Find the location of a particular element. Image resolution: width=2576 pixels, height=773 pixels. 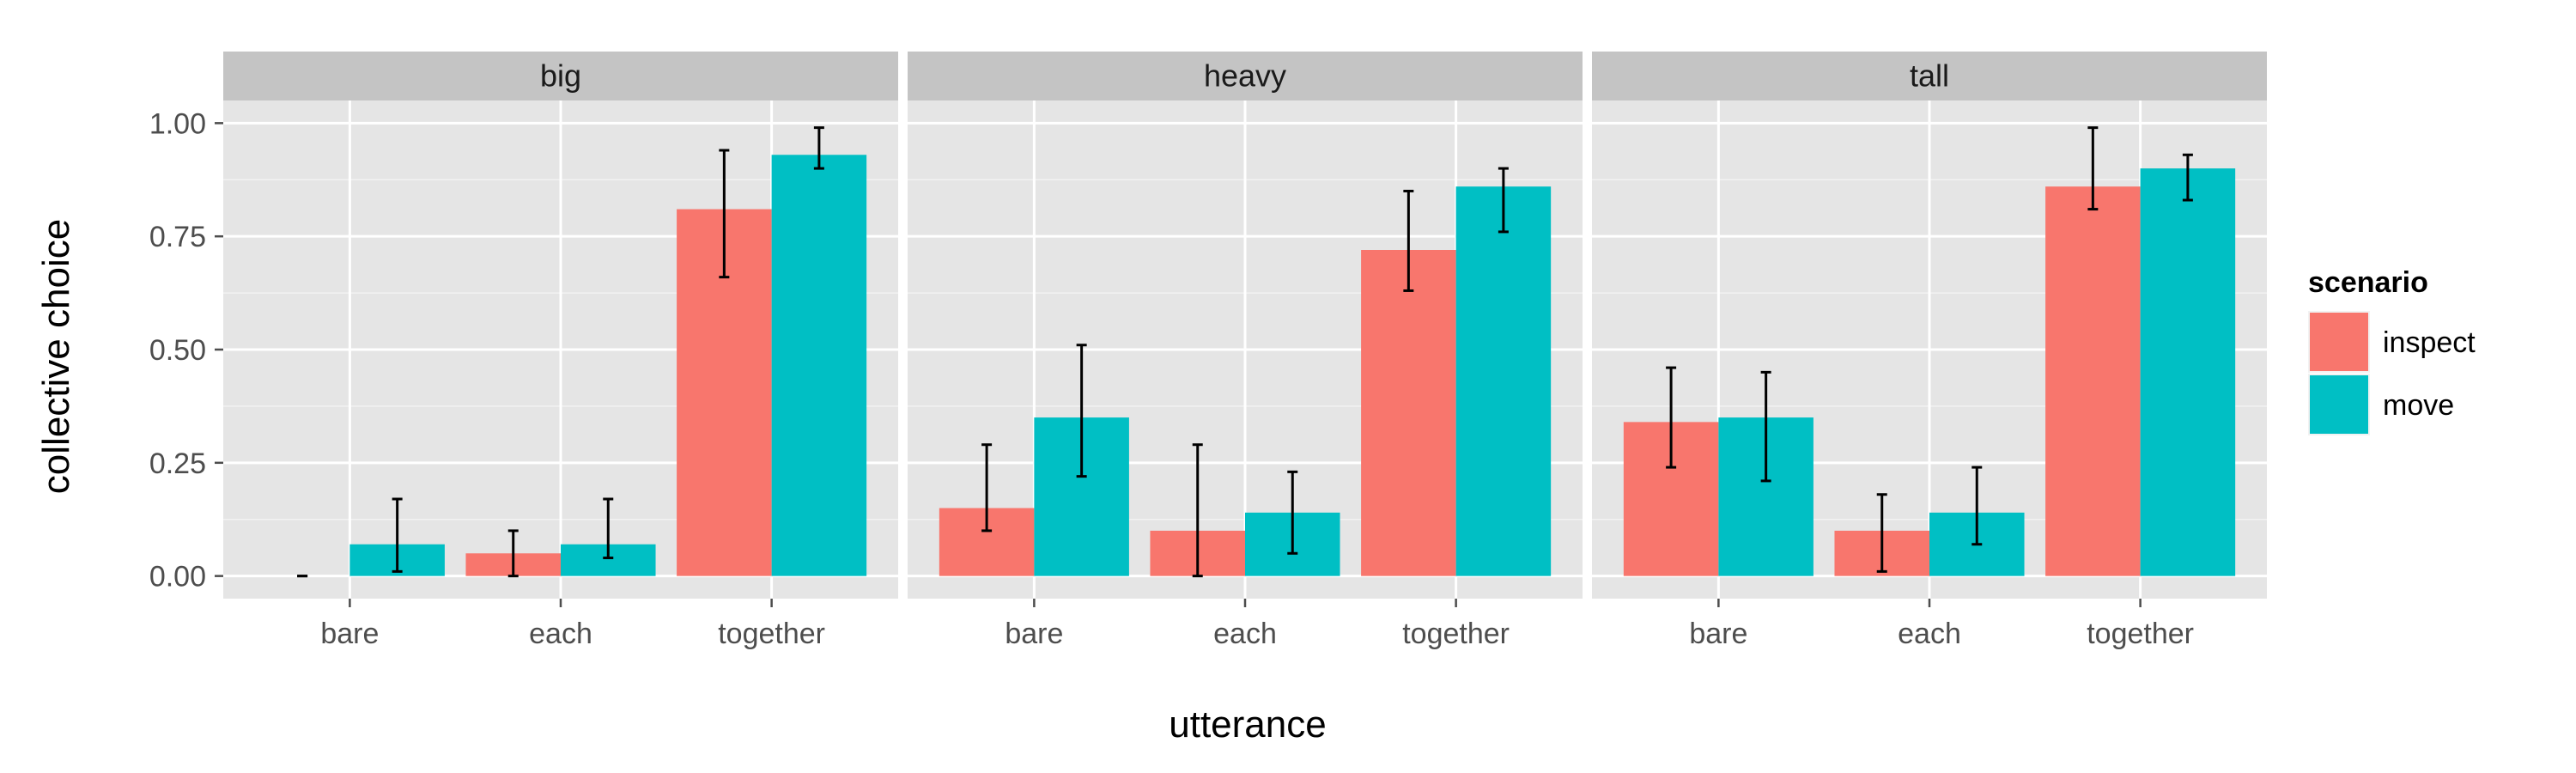

facet-strip-label: big is located at coordinates (561, 76).